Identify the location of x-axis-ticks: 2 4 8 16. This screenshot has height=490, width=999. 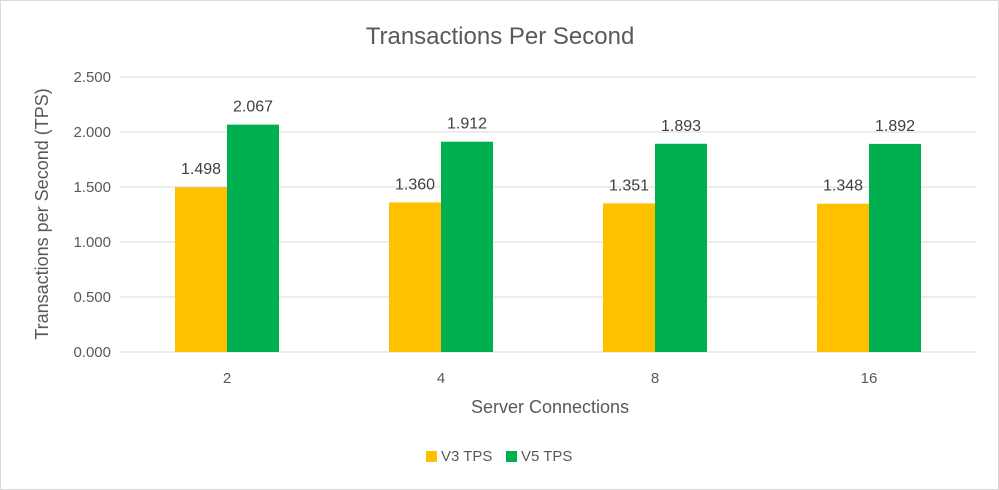
(550, 378).